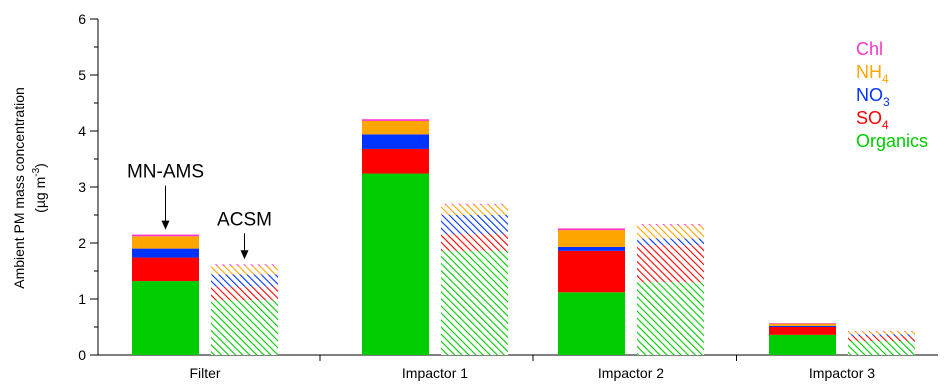 This screenshot has height=385, width=951. I want to click on legend-item-organics: Organics, so click(892, 141).